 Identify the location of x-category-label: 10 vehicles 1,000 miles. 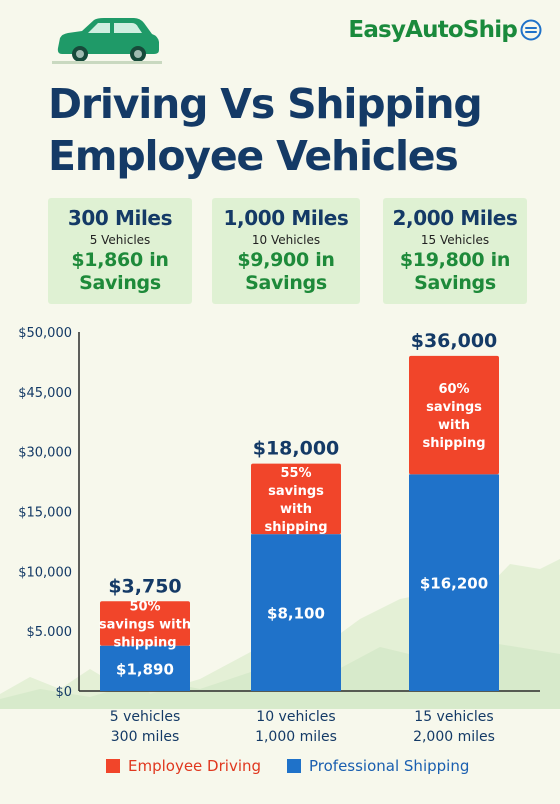
(296, 727).